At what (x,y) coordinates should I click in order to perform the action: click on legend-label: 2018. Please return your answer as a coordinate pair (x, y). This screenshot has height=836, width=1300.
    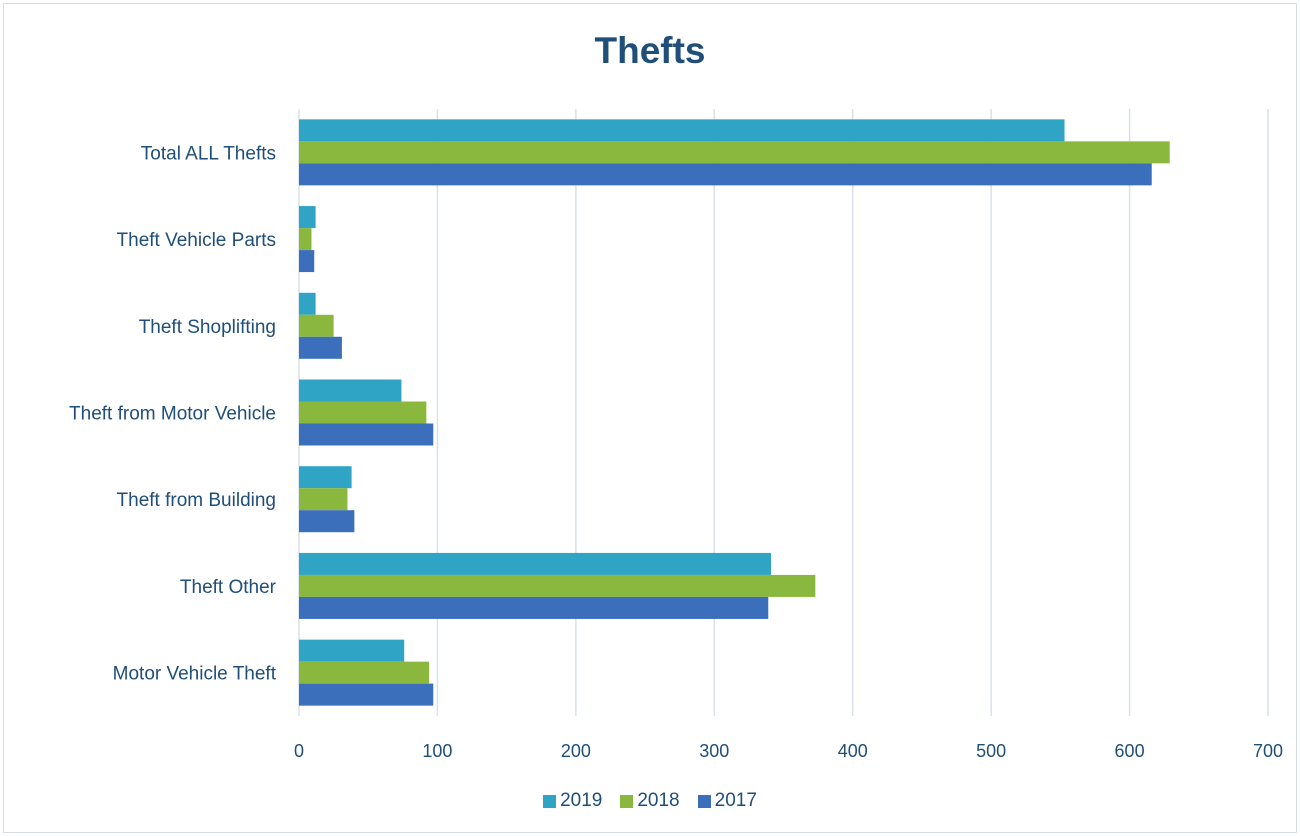
    Looking at the image, I should click on (658, 800).